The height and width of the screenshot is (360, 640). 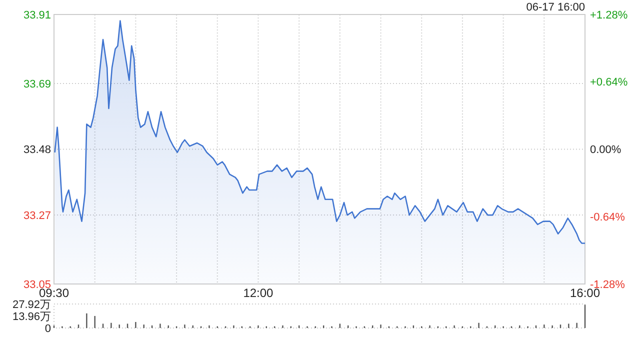 What do you see at coordinates (609, 82) in the screenshot?
I see `y2-tick-label: +0.64%` at bounding box center [609, 82].